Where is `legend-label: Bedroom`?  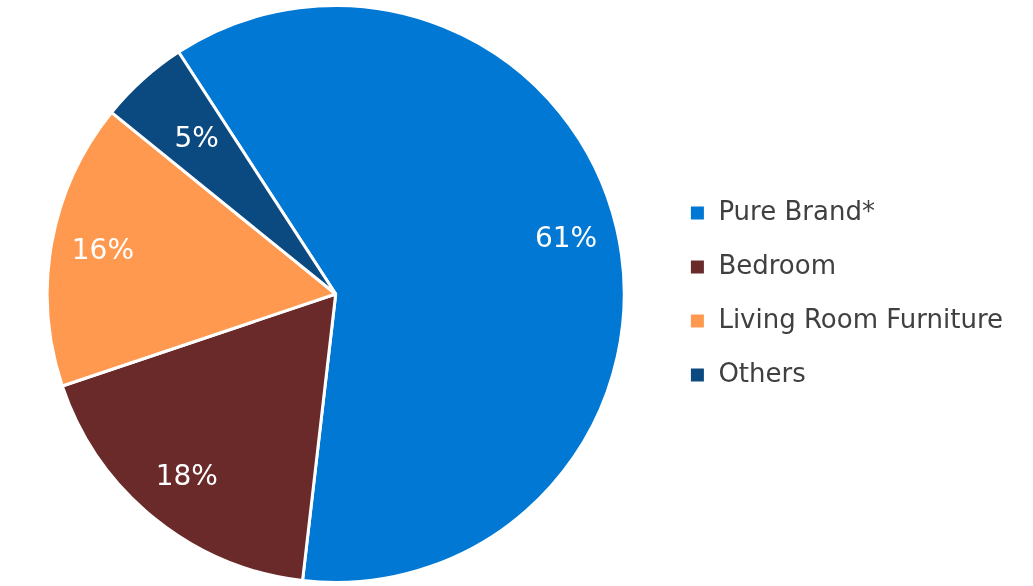
legend-label: Bedroom is located at coordinates (777, 264).